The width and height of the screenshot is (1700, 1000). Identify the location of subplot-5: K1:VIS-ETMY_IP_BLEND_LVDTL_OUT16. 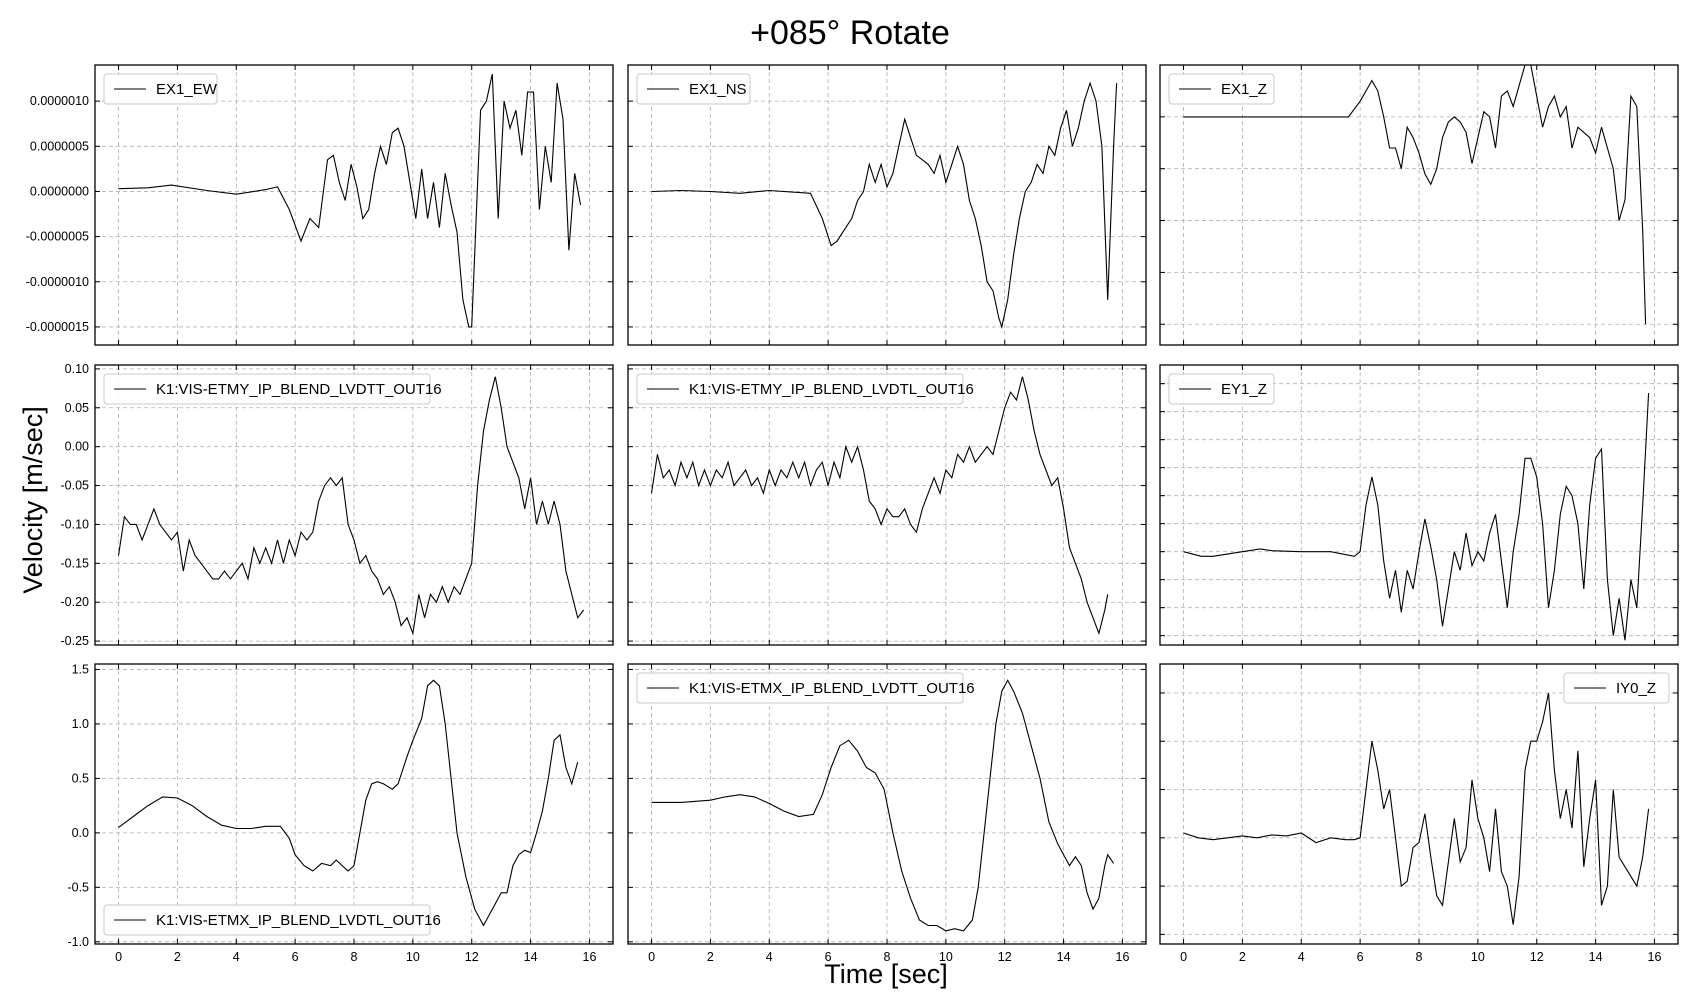
(887, 505).